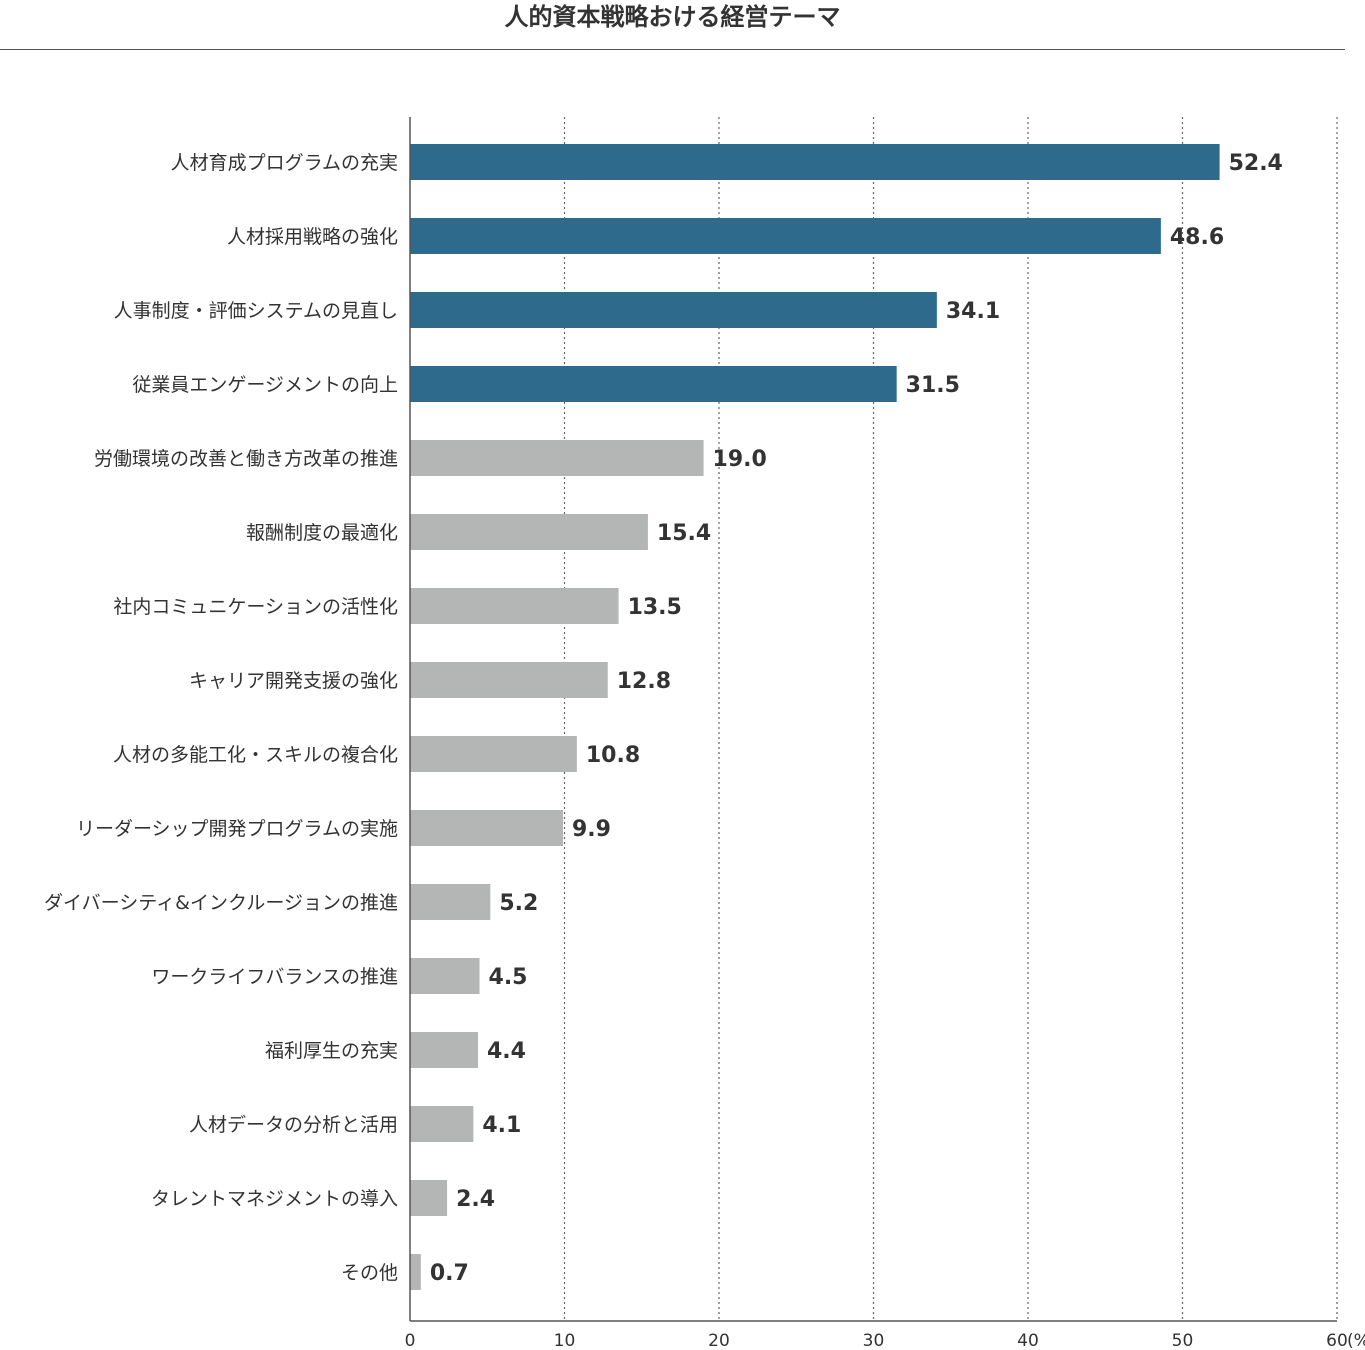 This screenshot has width=1365, height=1350. Describe the element at coordinates (256, 311) in the screenshot. I see `category-label: 人事制度・評価システムの見直し` at that location.